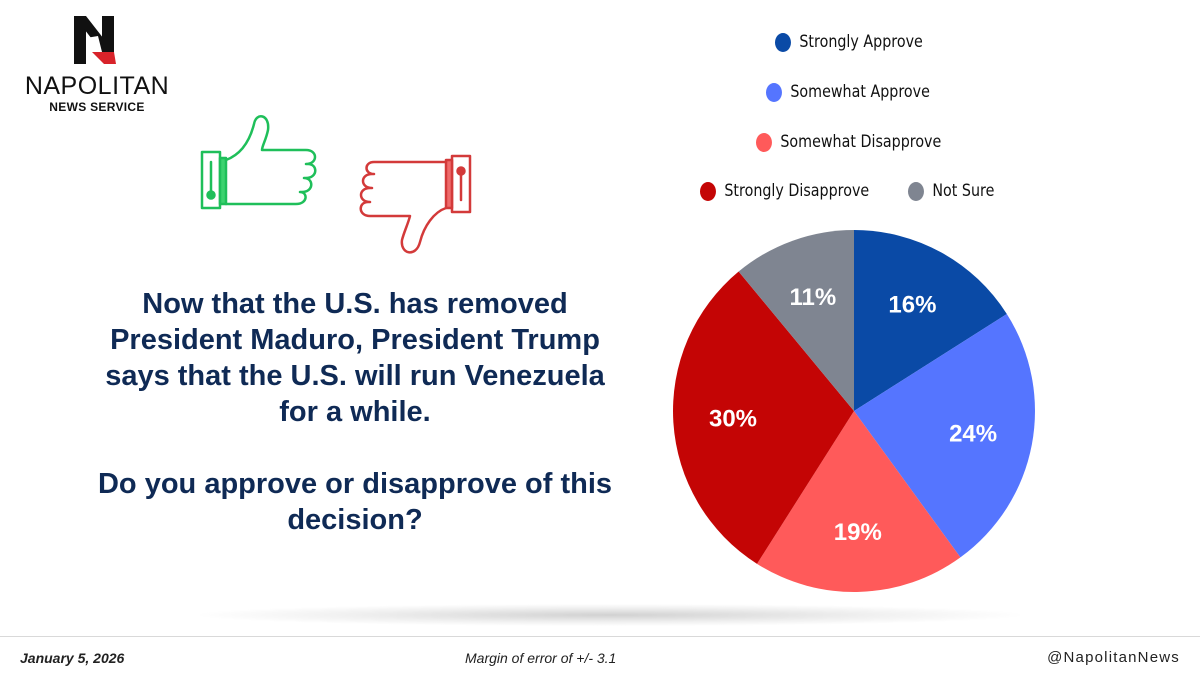  I want to click on logo-name: NAPOLITAN, so click(97, 86).